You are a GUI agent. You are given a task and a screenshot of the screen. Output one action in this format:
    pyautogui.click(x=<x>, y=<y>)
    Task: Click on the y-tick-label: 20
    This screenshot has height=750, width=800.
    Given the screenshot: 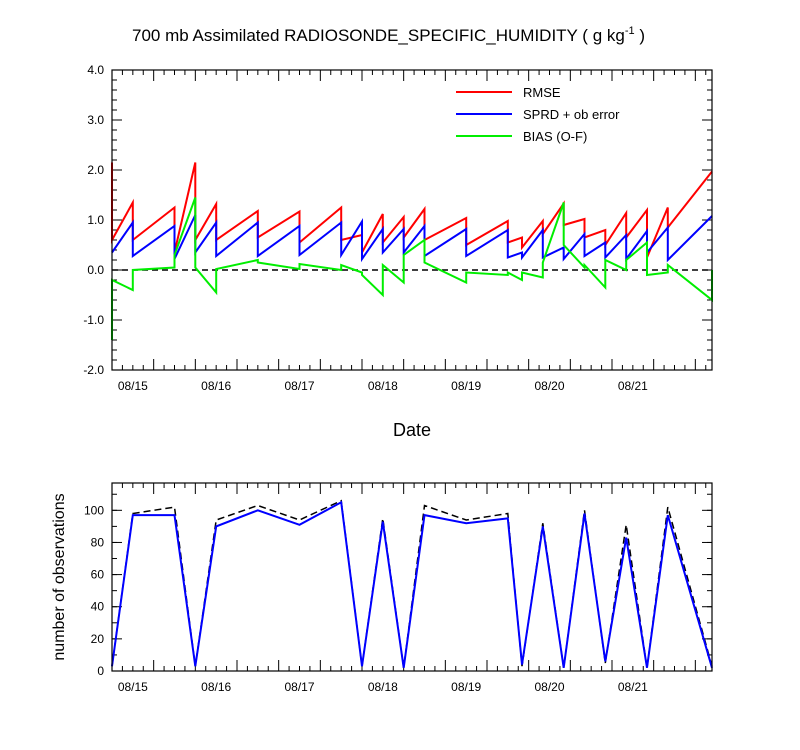 What is the action you would take?
    pyautogui.click(x=98, y=639)
    